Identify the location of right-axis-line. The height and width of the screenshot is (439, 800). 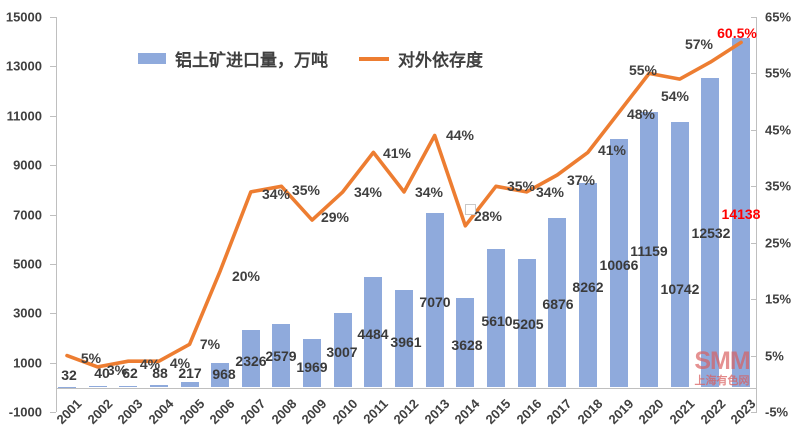
(756, 214).